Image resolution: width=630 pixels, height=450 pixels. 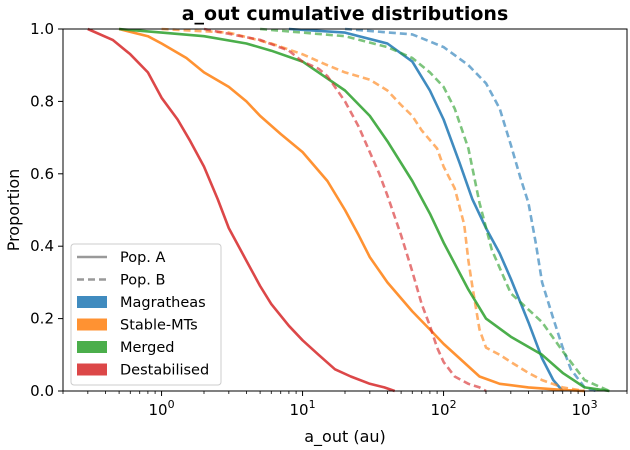 I want to click on x-axis: 10⁰ 10¹ 10² 10³, so click(x=345, y=405).